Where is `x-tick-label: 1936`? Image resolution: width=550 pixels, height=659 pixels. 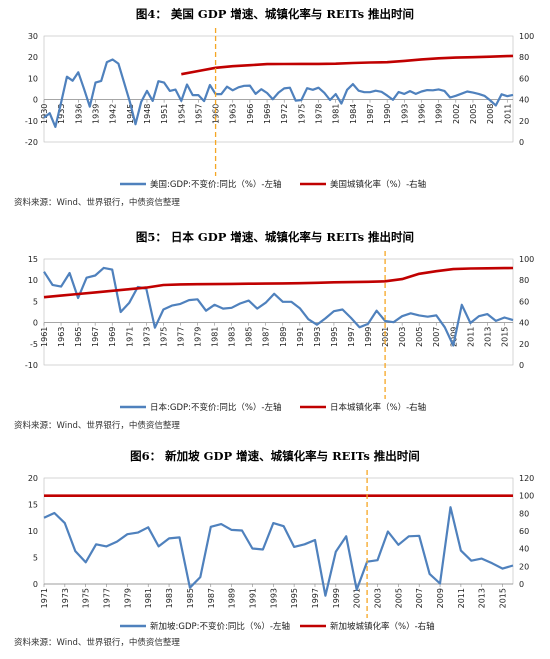 x-tick-label: 1936 is located at coordinates (78, 114).